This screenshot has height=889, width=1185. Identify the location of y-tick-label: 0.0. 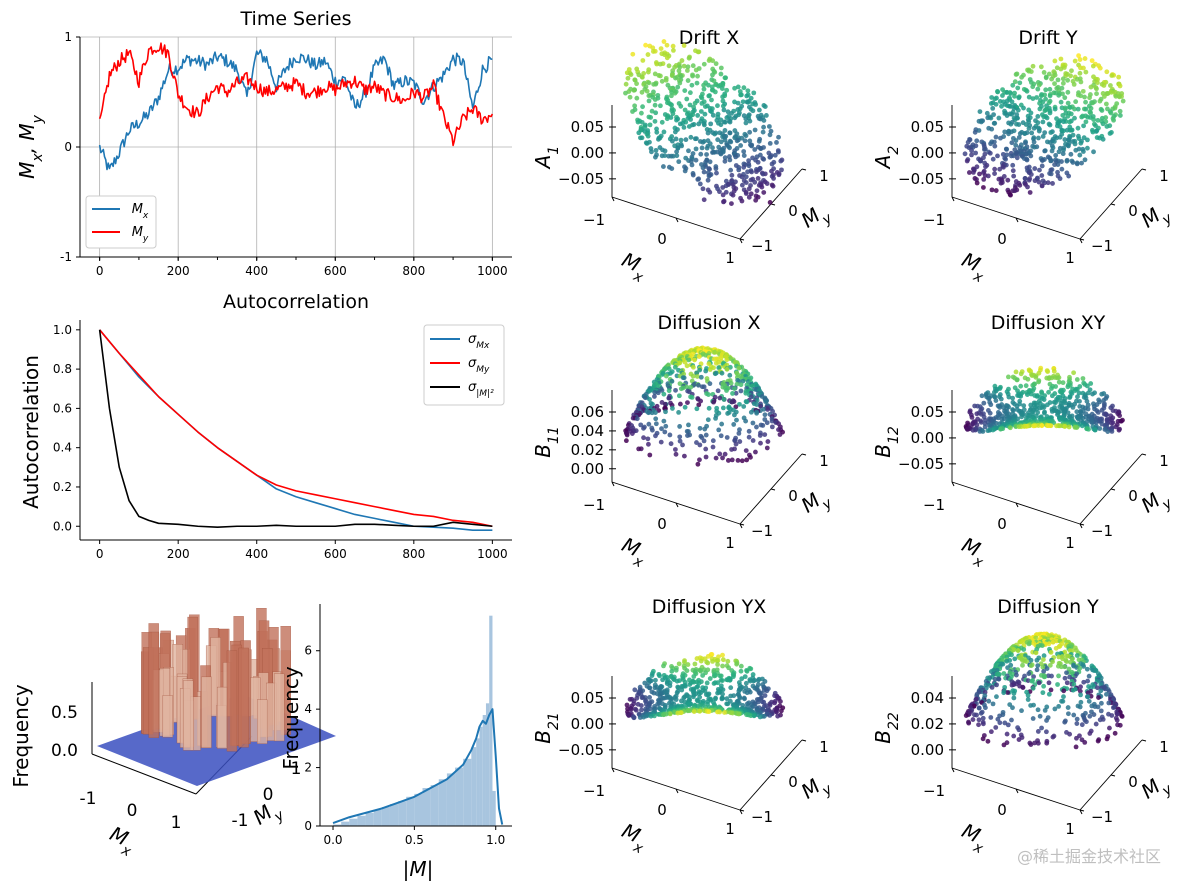
(62, 526).